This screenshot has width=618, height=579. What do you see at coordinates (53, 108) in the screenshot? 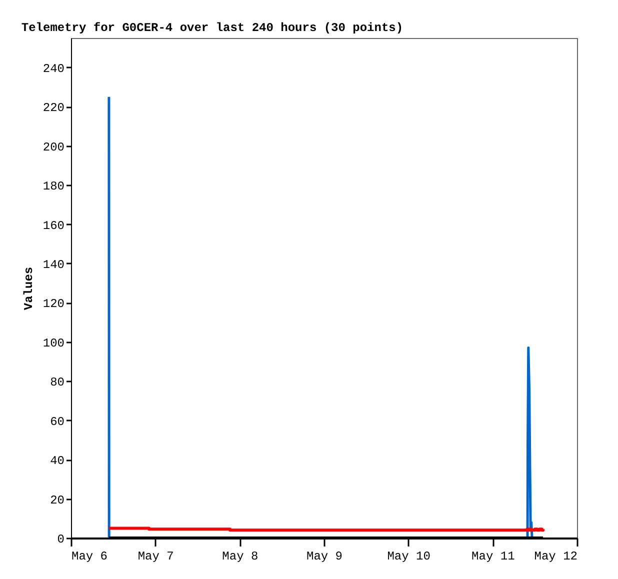
I see `y-tick-label: 220` at bounding box center [53, 108].